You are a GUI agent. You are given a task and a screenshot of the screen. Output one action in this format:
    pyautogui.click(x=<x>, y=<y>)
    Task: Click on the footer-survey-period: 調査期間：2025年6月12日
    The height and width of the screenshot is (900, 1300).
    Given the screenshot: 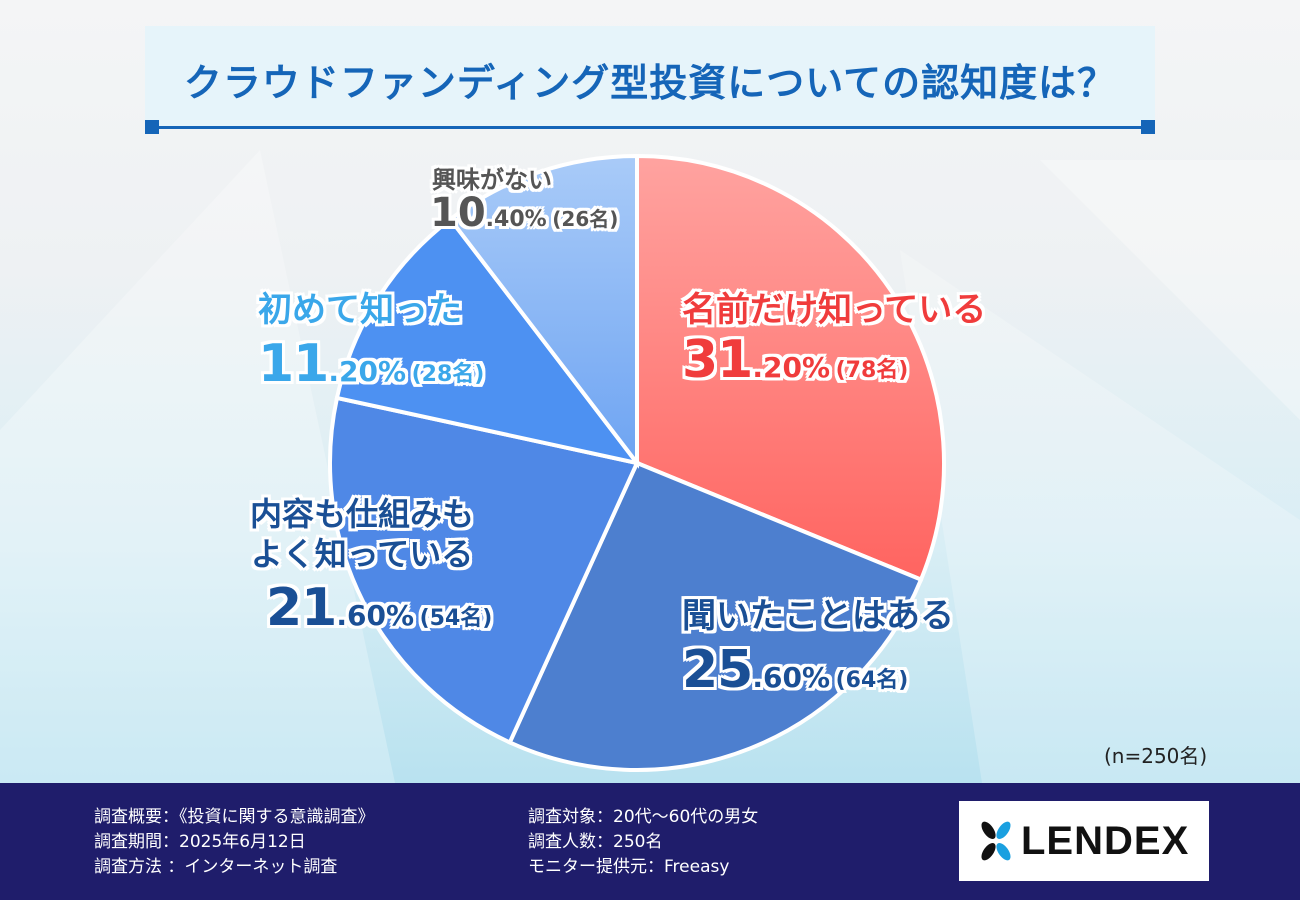 What is the action you would take?
    pyautogui.click(x=200, y=842)
    